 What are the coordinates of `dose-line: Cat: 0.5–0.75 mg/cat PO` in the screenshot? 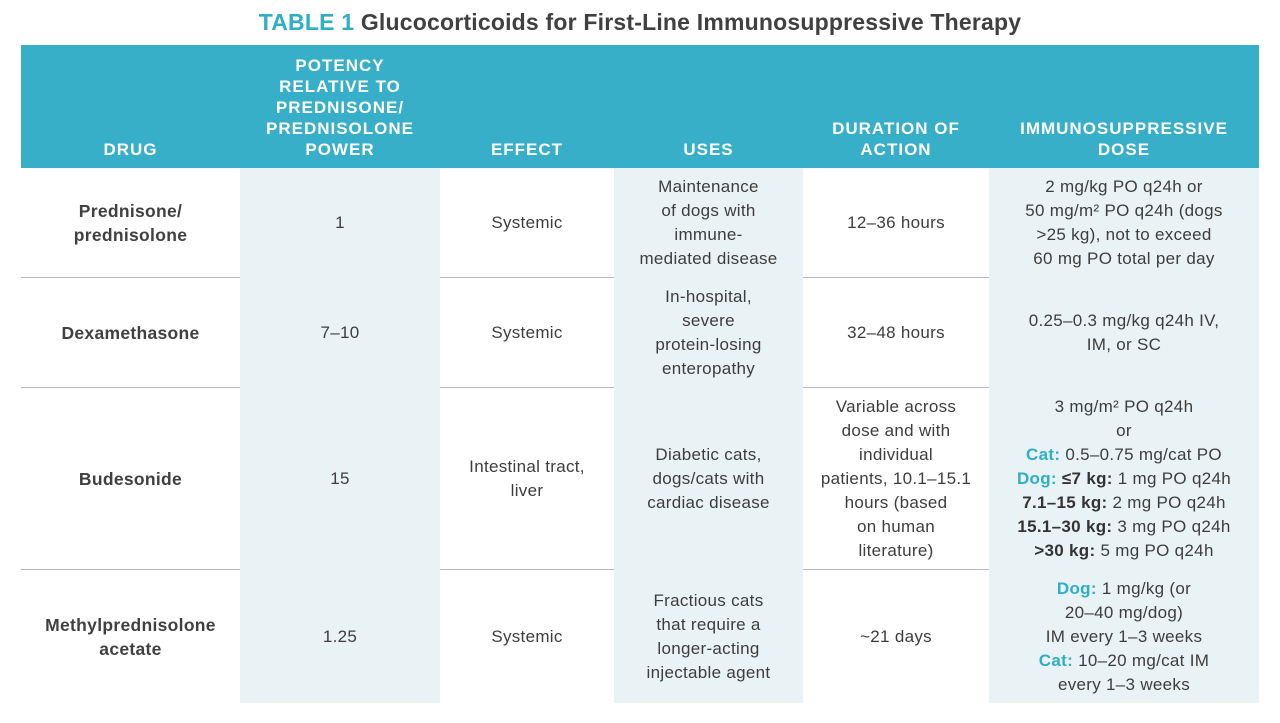 It's located at (1124, 455).